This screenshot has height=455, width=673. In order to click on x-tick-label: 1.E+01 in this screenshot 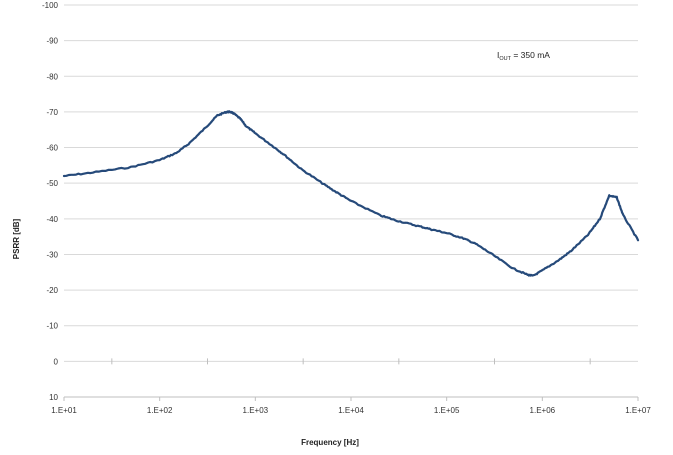, I will do `click(64, 410)`.